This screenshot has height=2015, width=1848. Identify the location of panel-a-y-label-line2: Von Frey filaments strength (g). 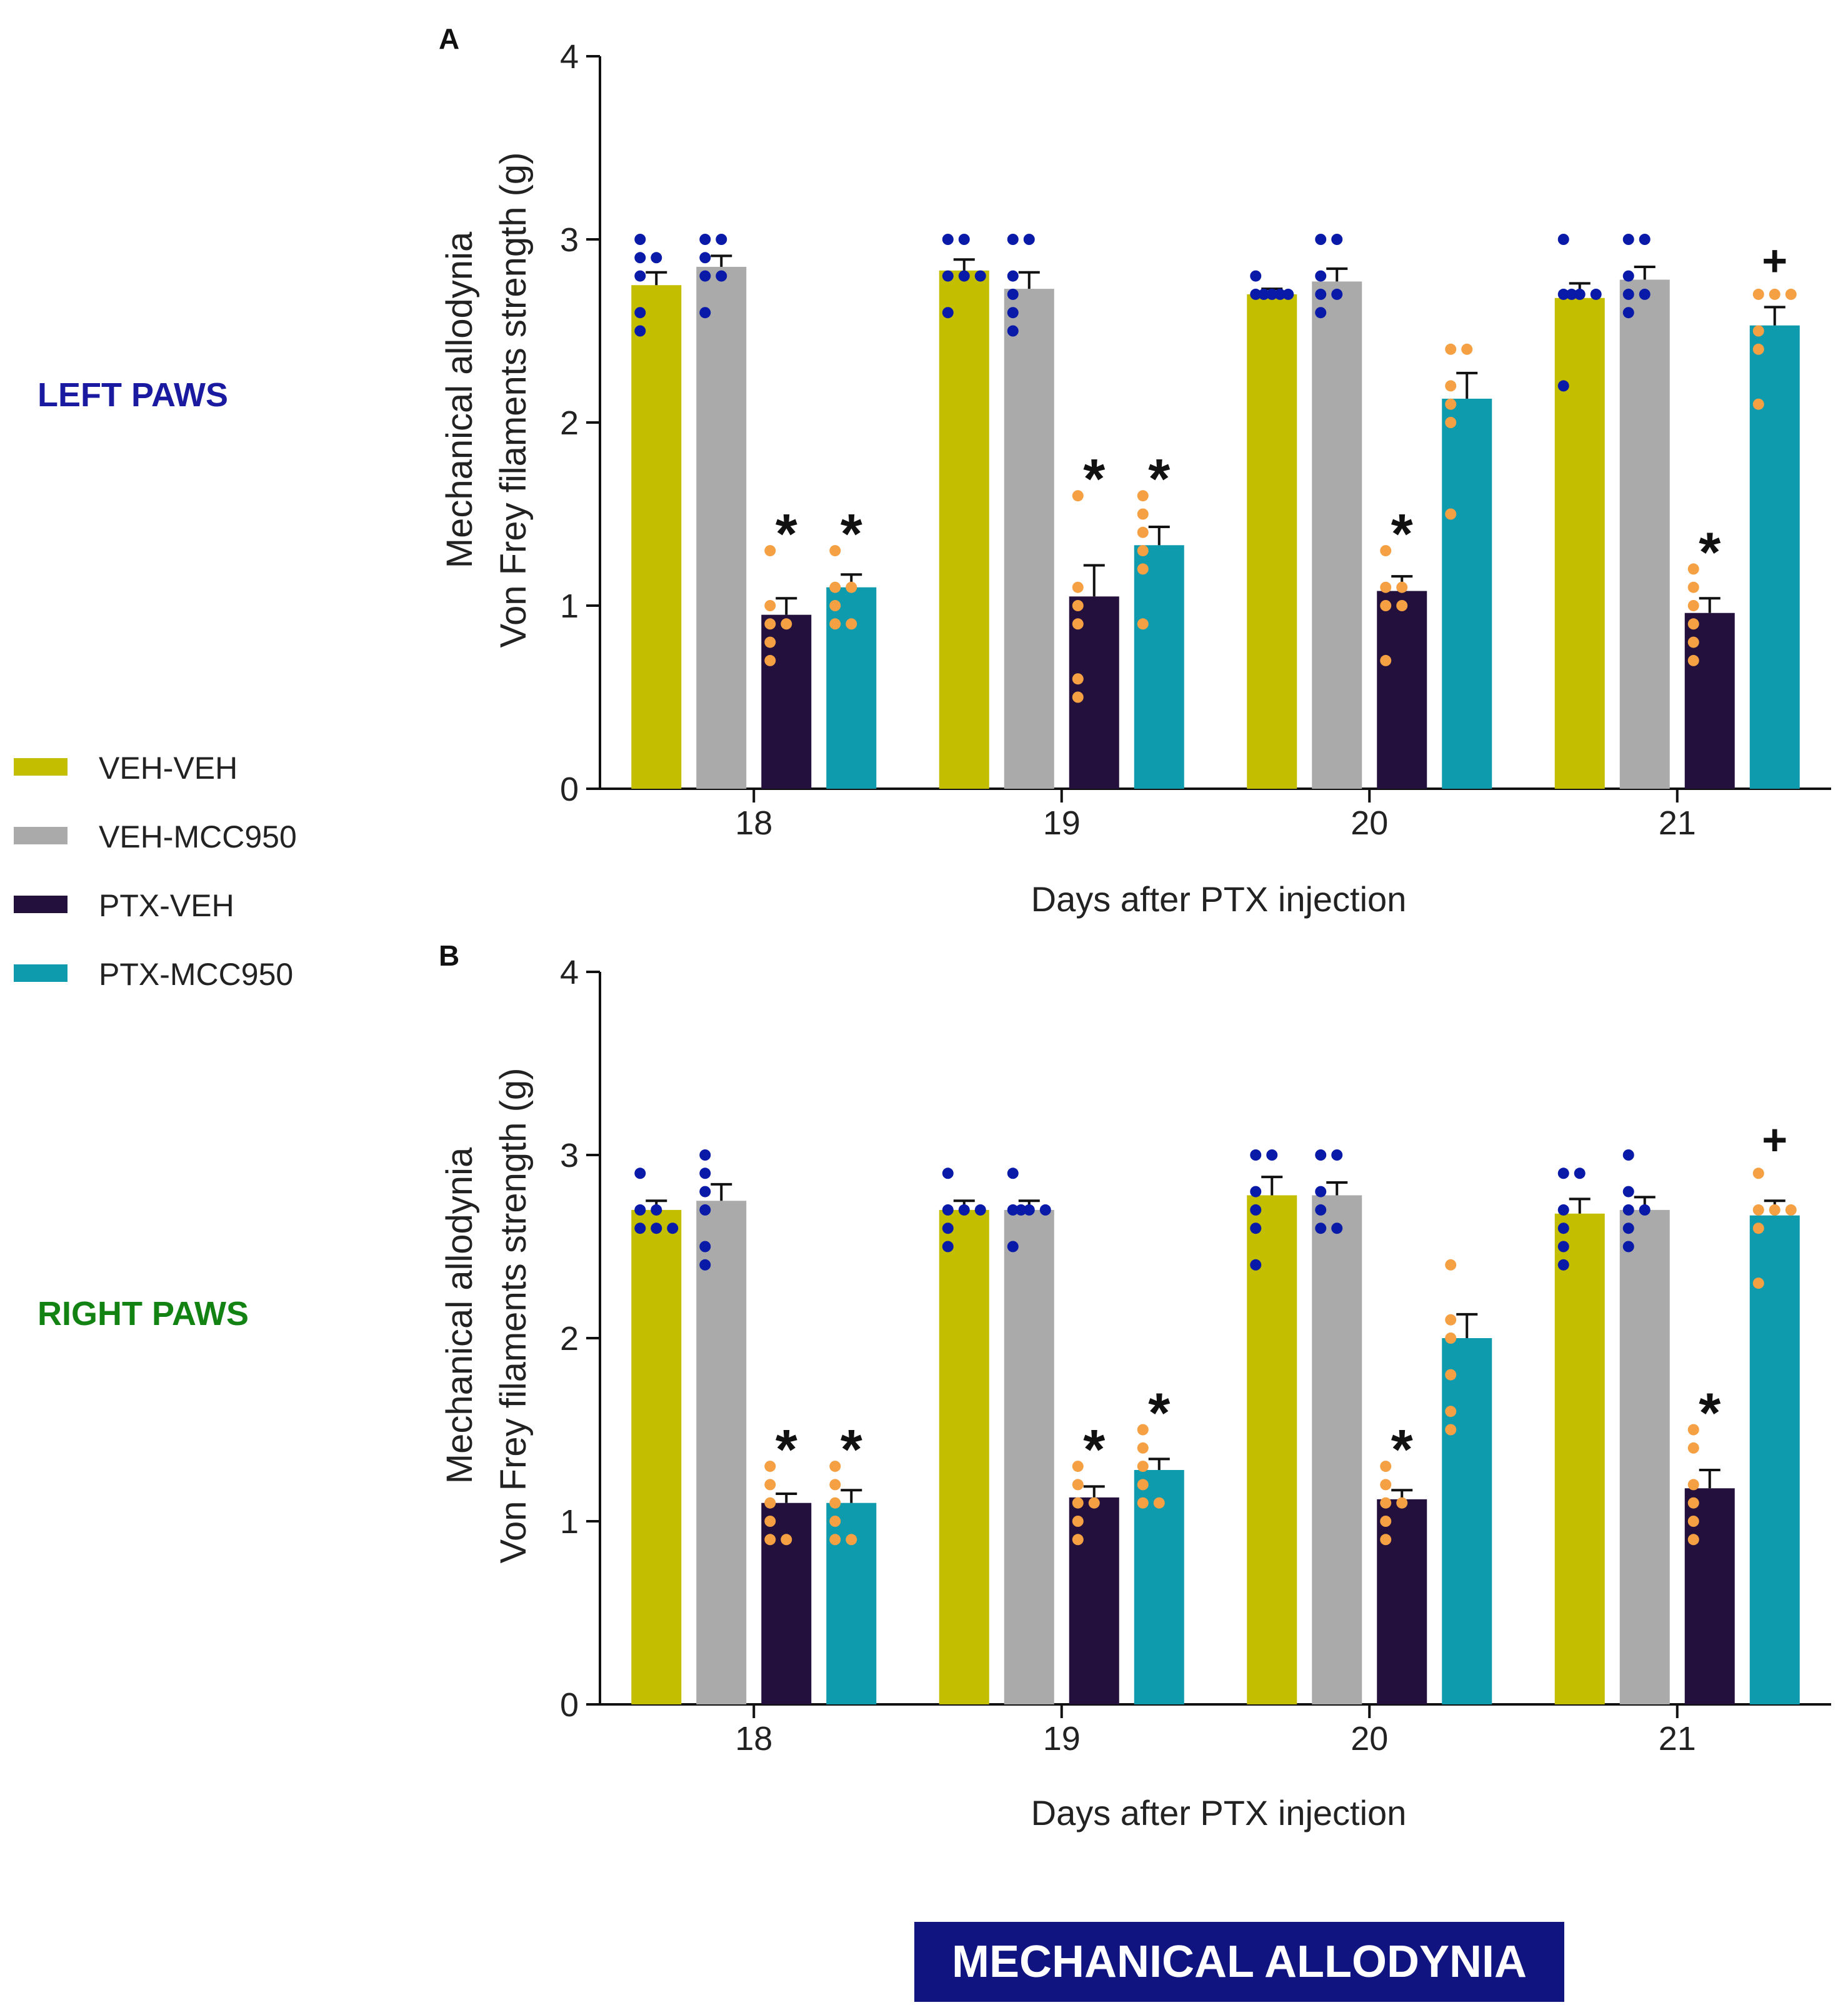
(513, 400).